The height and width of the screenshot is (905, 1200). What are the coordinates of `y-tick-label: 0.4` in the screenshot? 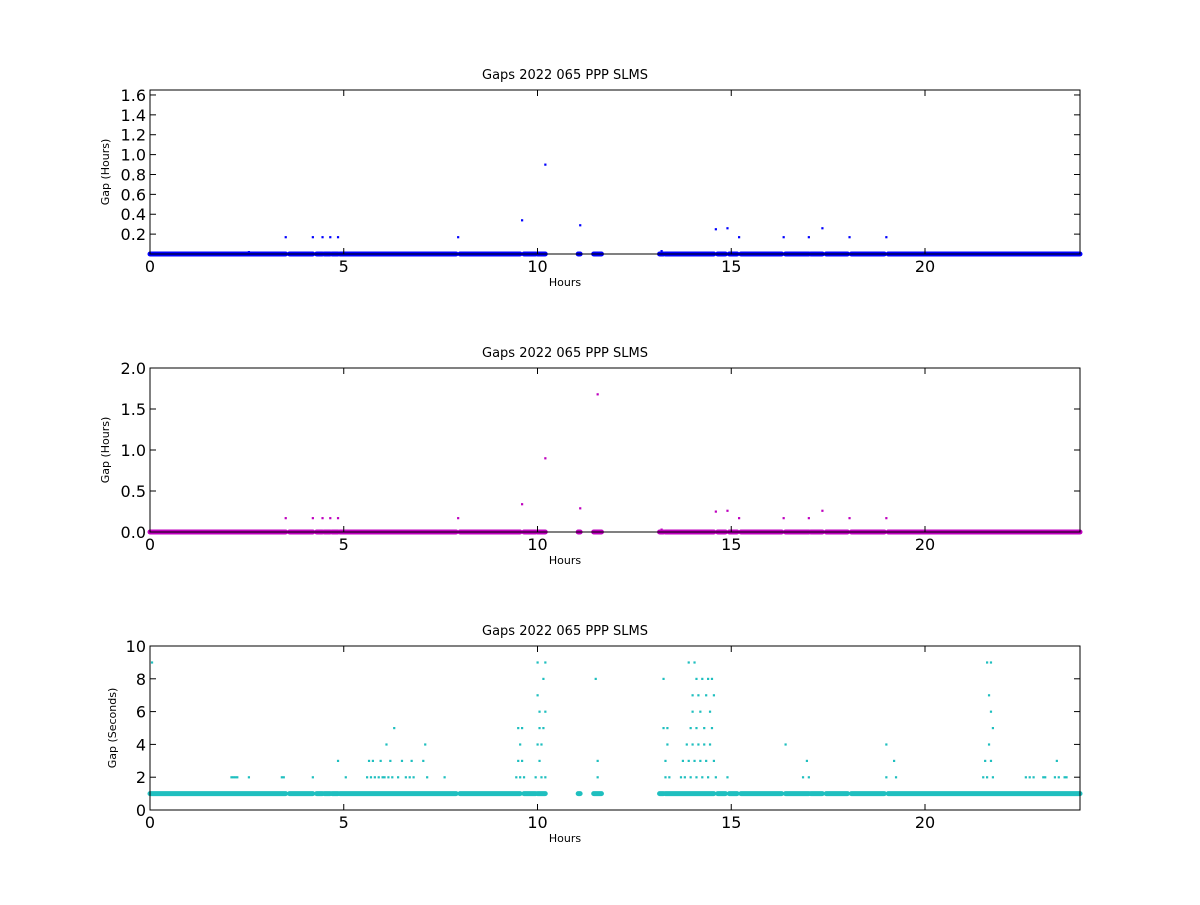 It's located at (133, 214).